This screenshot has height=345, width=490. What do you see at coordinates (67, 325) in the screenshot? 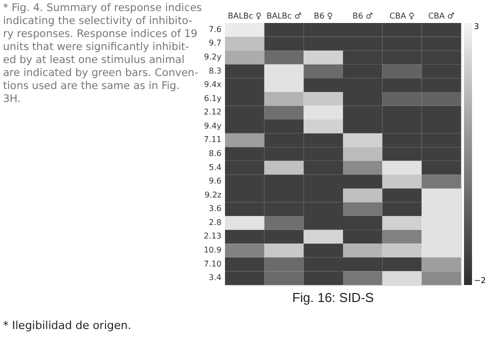
I see `text: * Ilegibilidad de origen.` at bounding box center [67, 325].